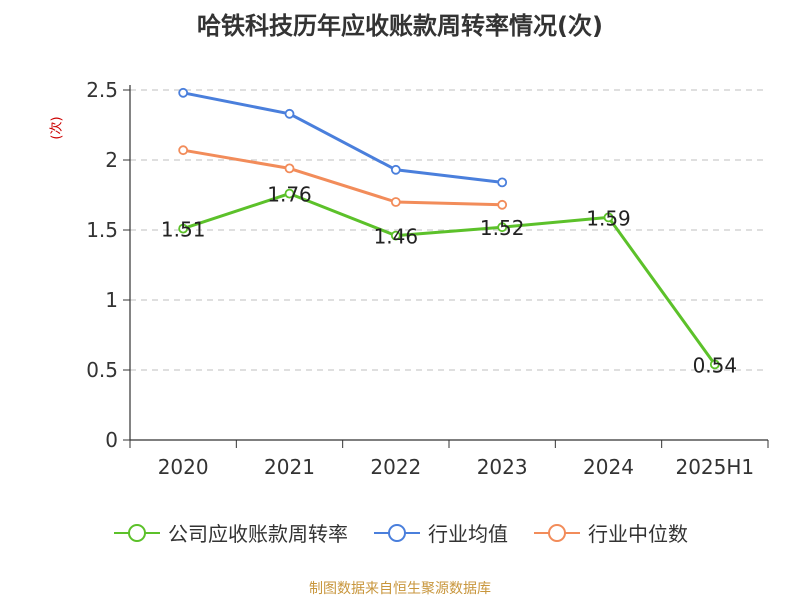  I want to click on legend-marker-company, so click(137, 532).